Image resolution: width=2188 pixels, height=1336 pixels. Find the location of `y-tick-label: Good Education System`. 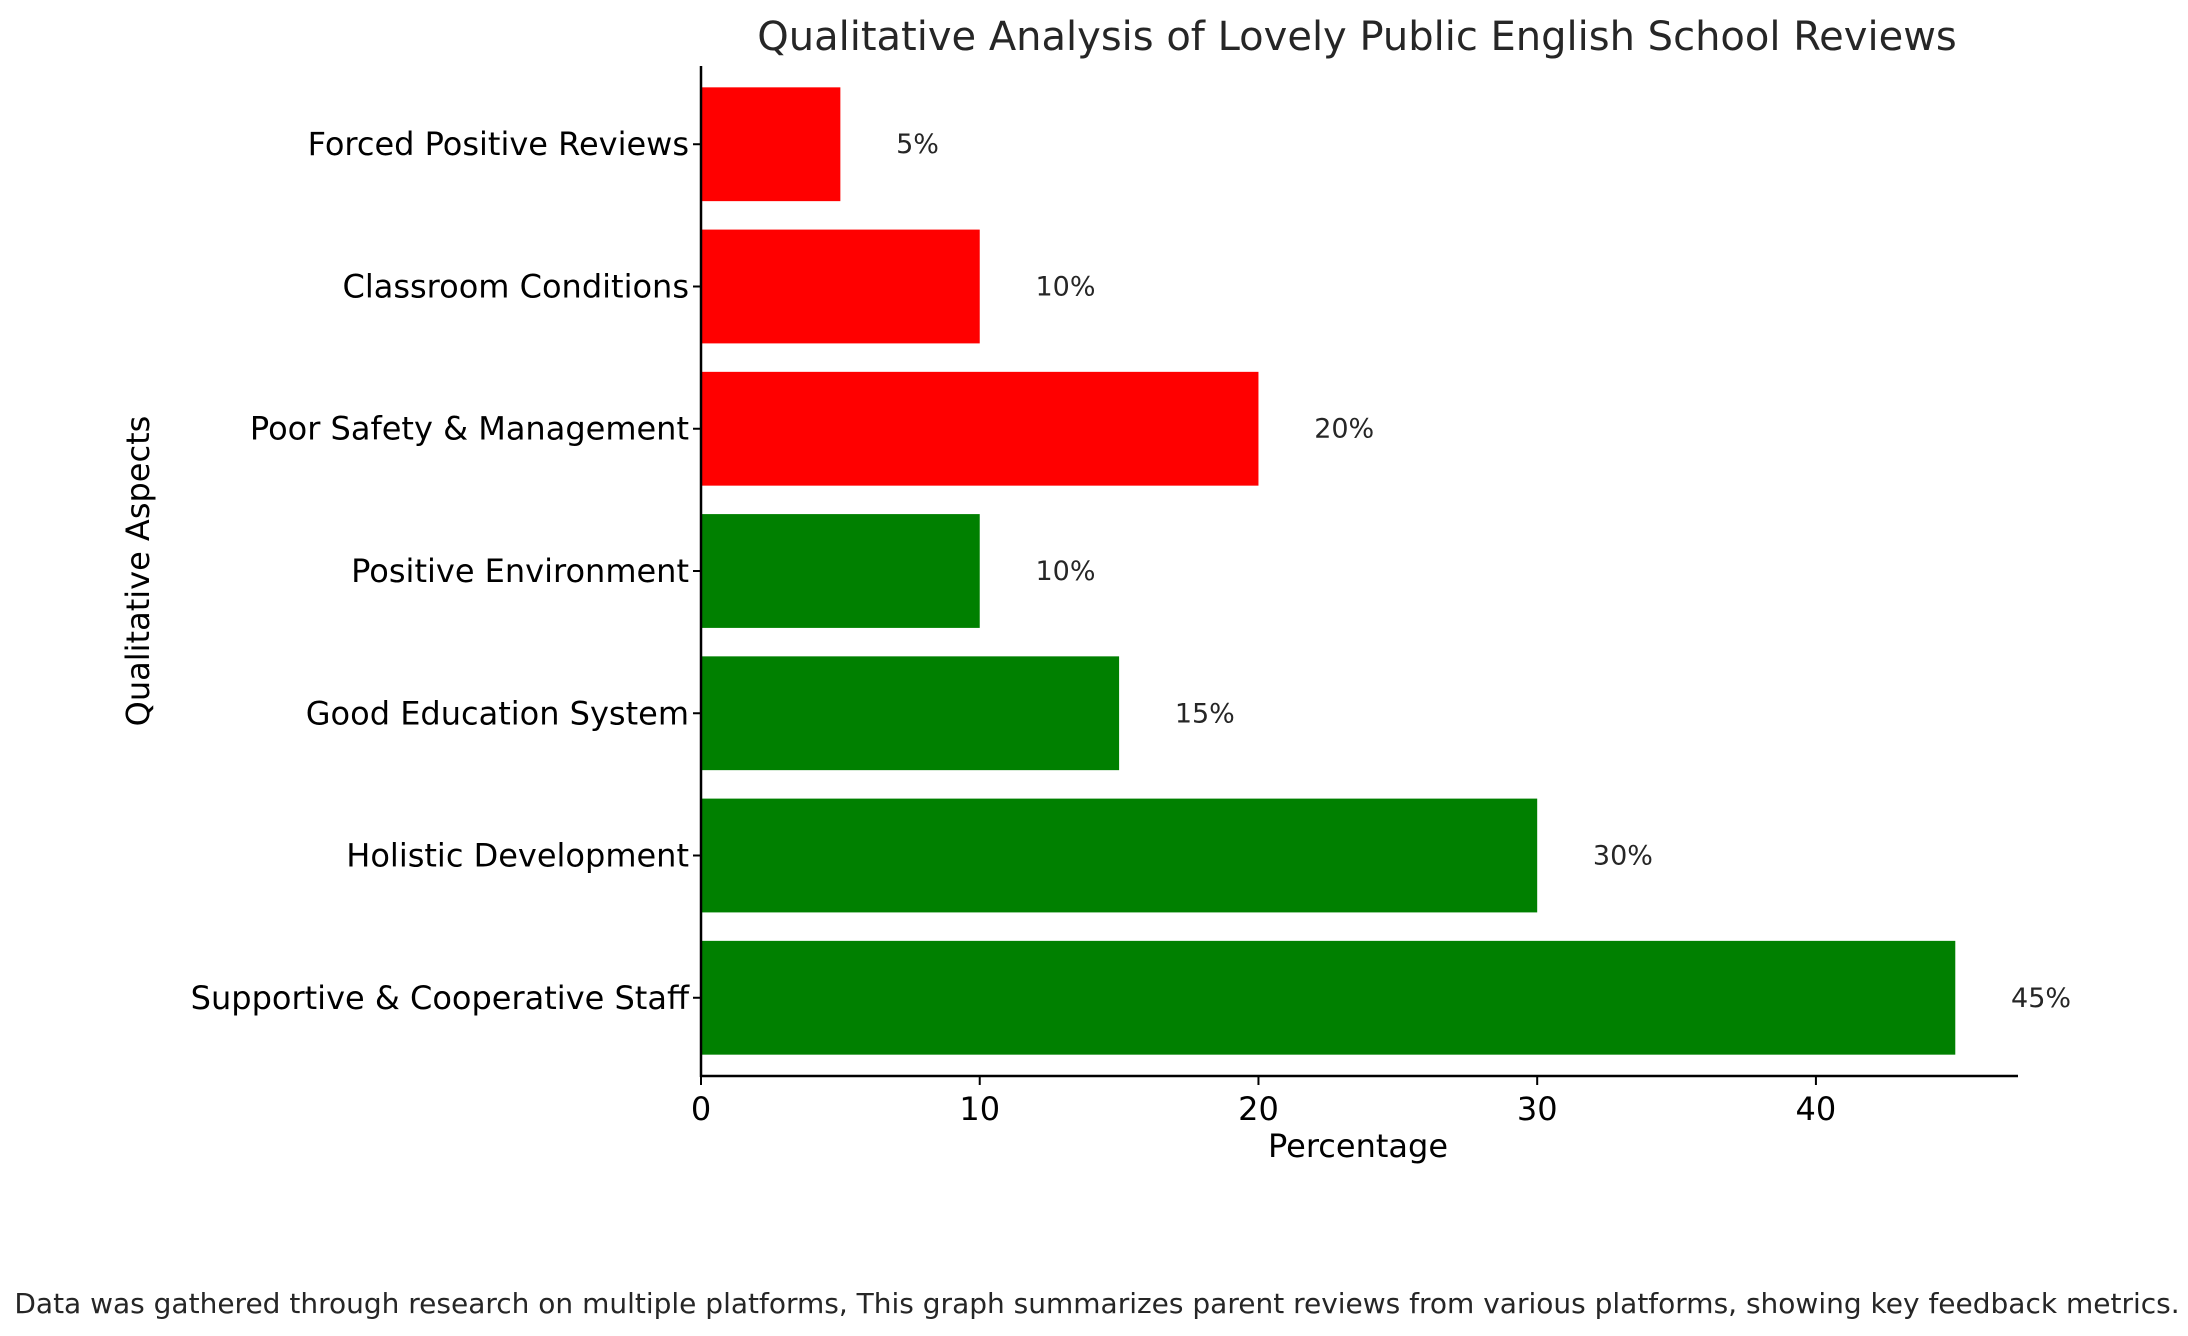

y-tick-label: Good Education System is located at coordinates (497, 713).